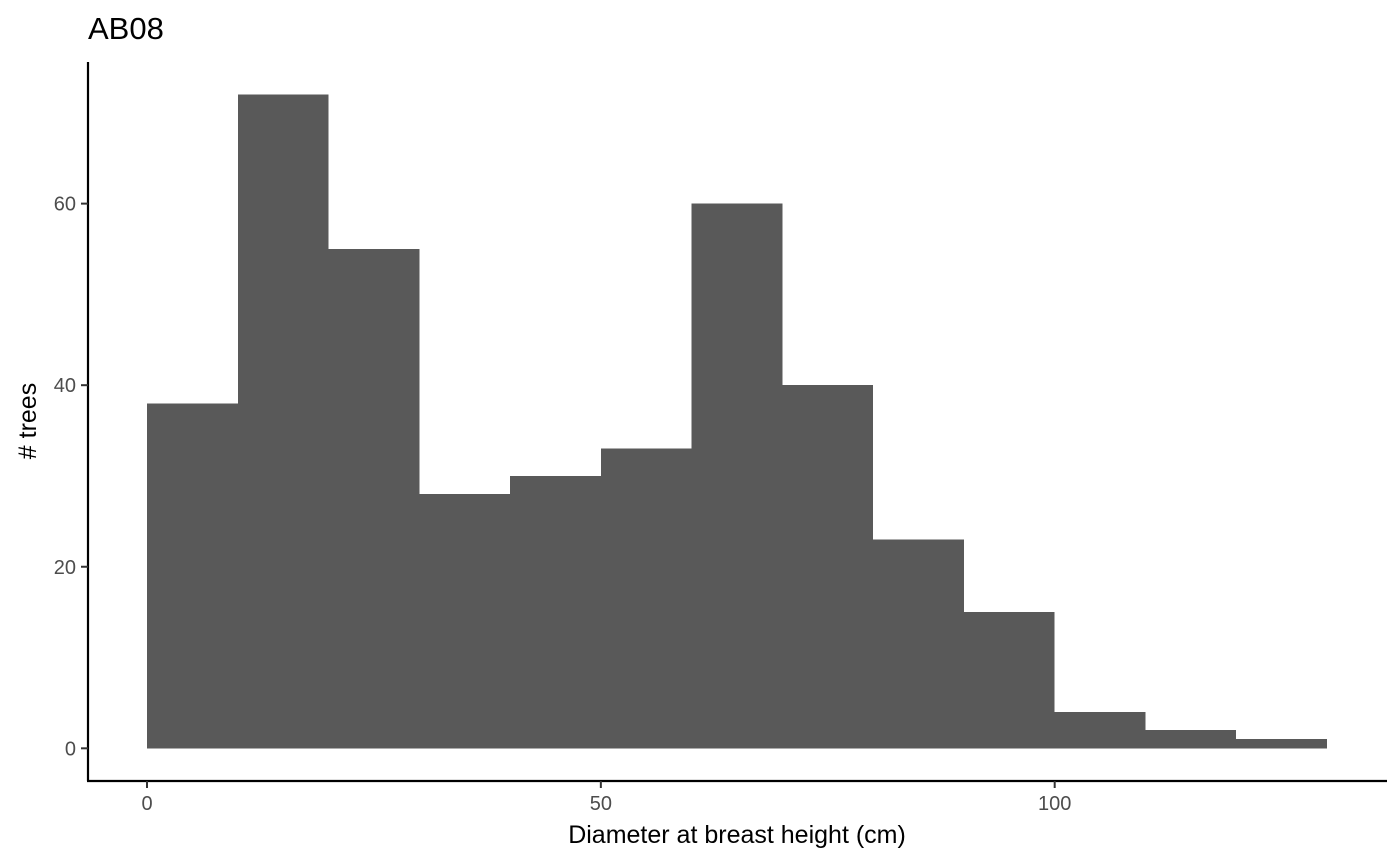  Describe the element at coordinates (737, 835) in the screenshot. I see `x-axis-title: Diameter at breast height (cm)` at that location.